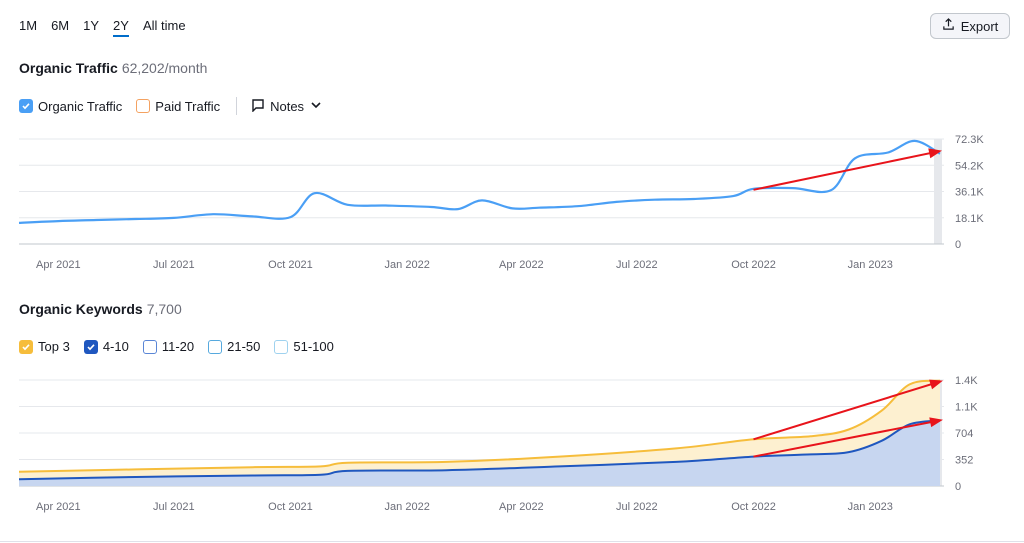 Image resolution: width=1024 pixels, height=543 pixels. I want to click on legend-label: 11-20, so click(178, 346).